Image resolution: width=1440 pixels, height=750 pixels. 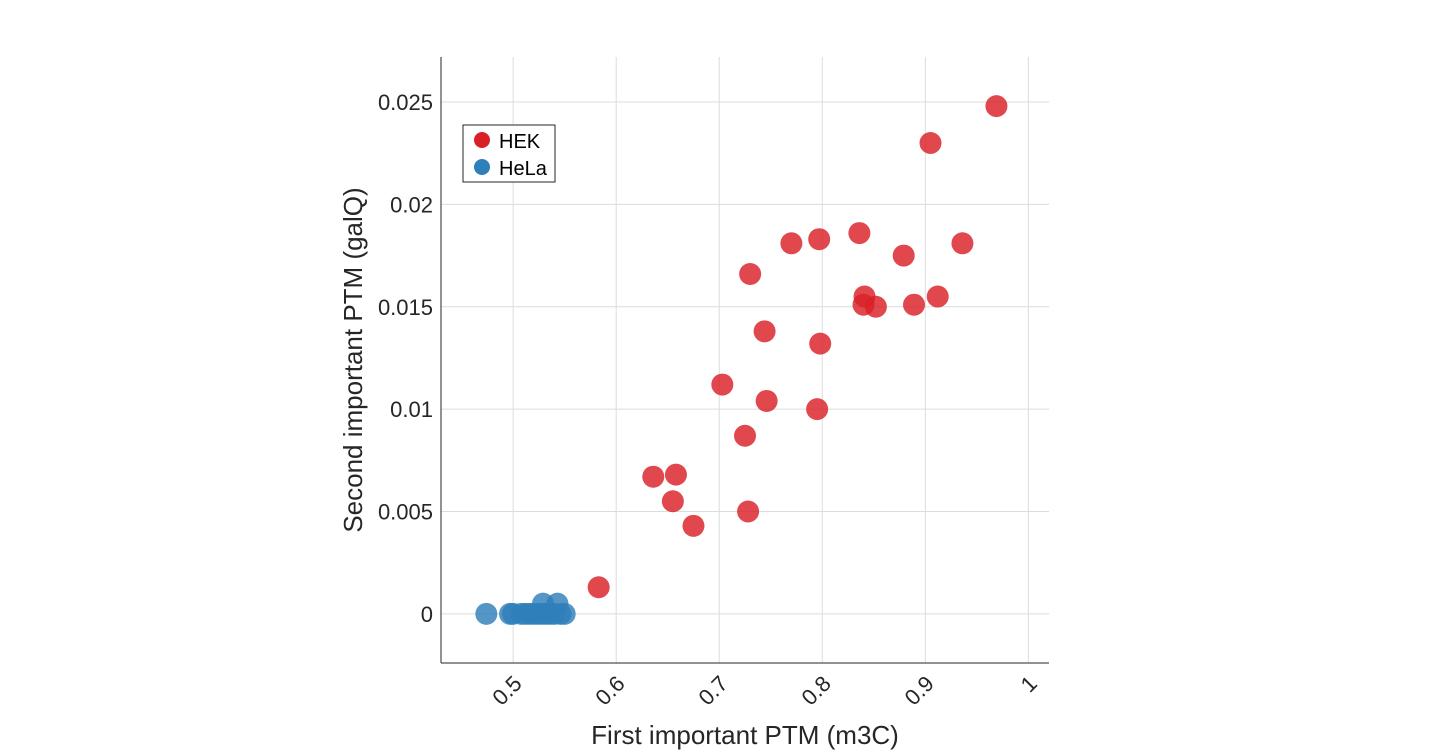 I want to click on y-tick-label: 0, so click(x=427, y=614).